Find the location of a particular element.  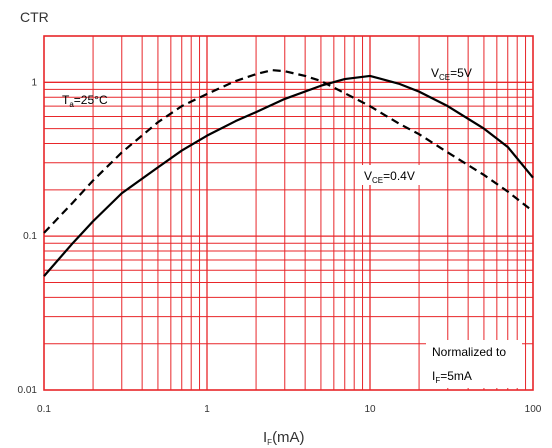

vce-5v-annotation: VCE=5V is located at coordinates (451, 74).